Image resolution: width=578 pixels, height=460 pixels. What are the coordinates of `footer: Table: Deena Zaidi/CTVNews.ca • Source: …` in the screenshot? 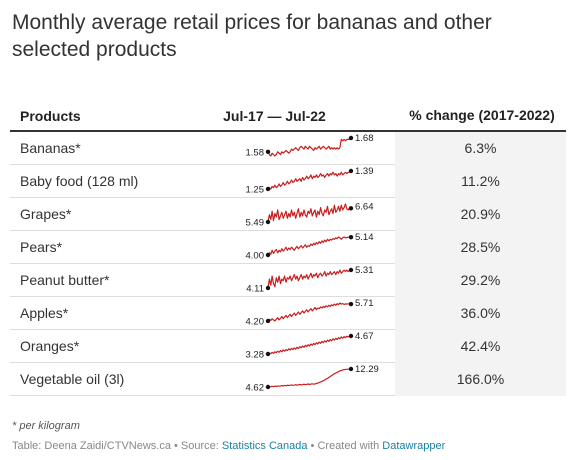 It's located at (228, 446).